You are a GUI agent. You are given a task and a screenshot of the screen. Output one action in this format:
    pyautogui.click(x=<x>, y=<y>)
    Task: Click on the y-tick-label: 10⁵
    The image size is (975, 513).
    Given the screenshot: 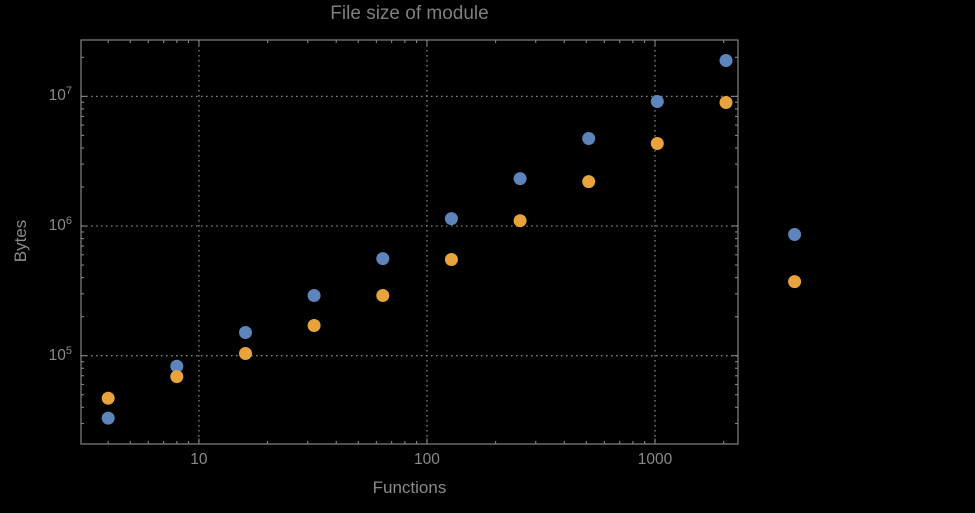 What is the action you would take?
    pyautogui.click(x=60, y=354)
    